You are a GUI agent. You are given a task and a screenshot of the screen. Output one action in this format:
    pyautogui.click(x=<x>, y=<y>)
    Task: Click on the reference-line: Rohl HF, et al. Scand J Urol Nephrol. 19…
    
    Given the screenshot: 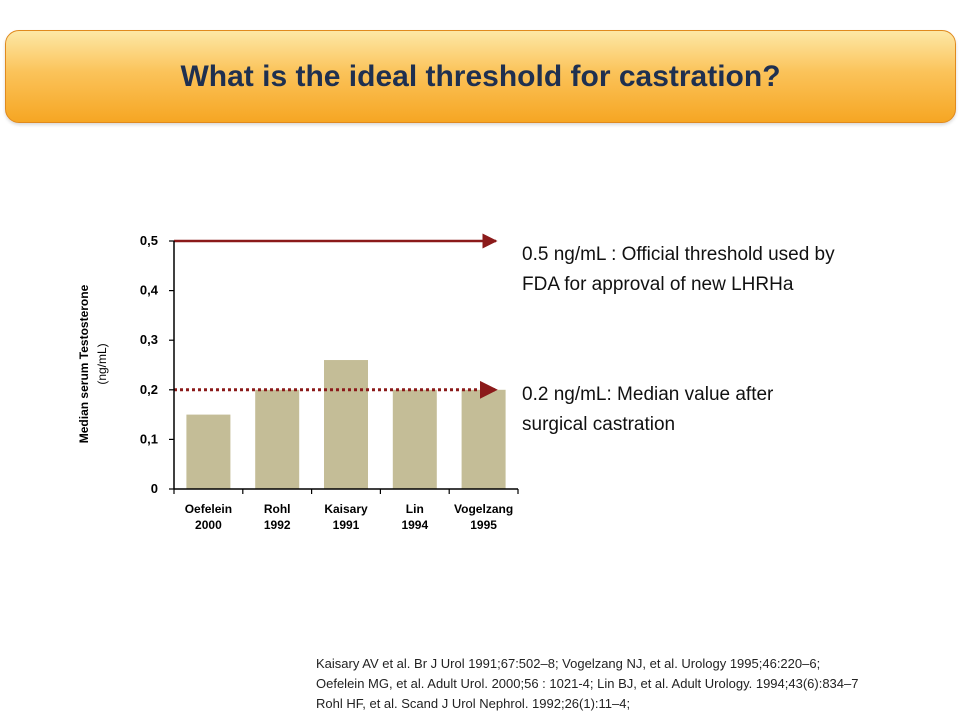 What is the action you would take?
    pyautogui.click(x=473, y=703)
    